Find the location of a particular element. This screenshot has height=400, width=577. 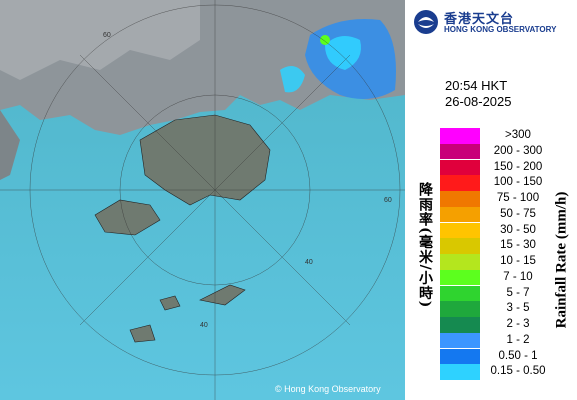

legend-label: 2 - 3 is located at coordinates (518, 324).